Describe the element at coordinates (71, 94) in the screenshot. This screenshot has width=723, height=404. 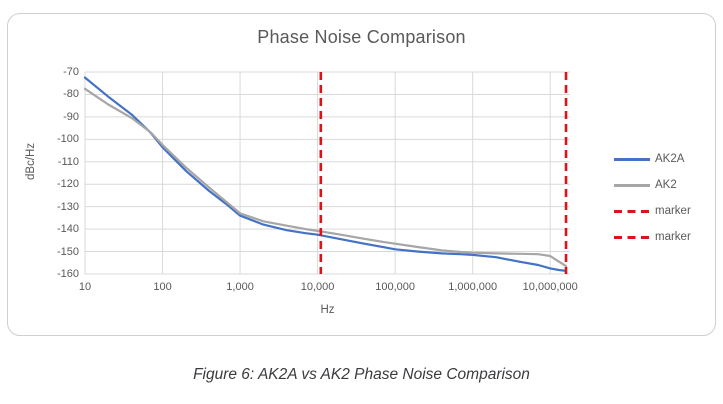
I see `y-tick-label: -80` at that location.